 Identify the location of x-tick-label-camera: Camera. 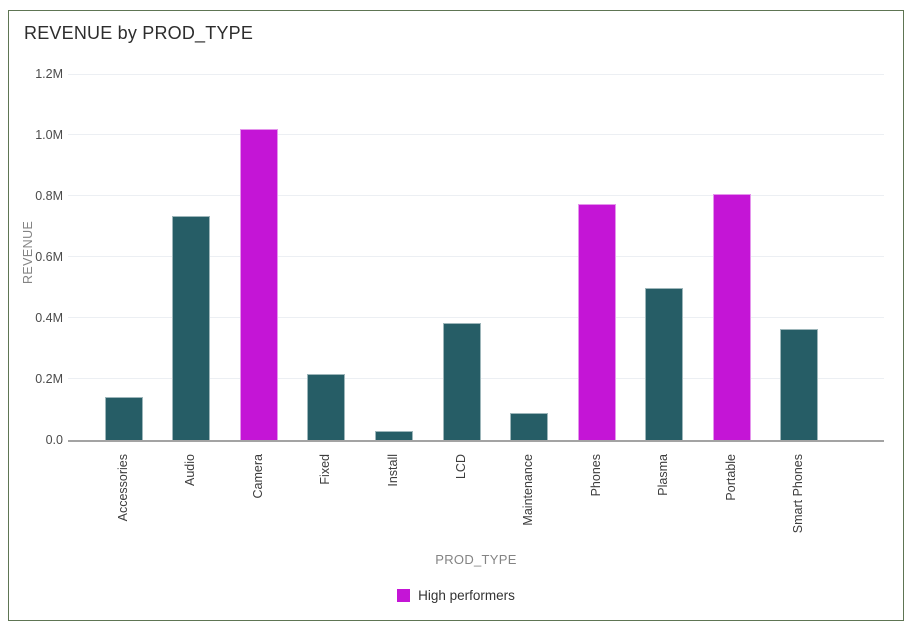
(257, 476).